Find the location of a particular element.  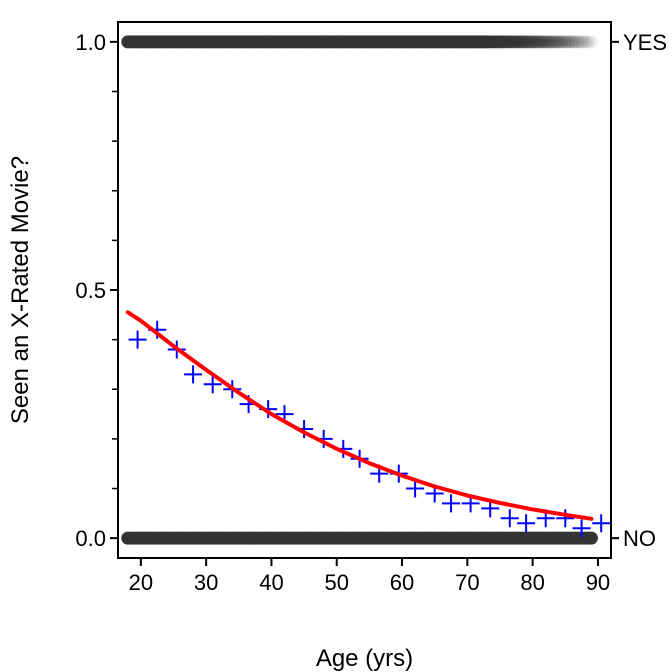

x-tick-label: 70 is located at coordinates (467, 582).